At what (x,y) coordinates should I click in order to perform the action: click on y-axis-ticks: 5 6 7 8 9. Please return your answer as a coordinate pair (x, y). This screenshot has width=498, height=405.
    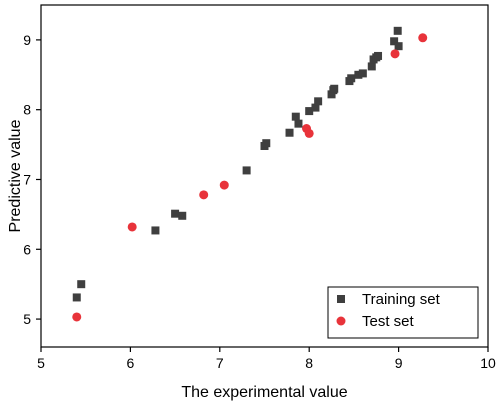
    Looking at the image, I should click on (32, 179).